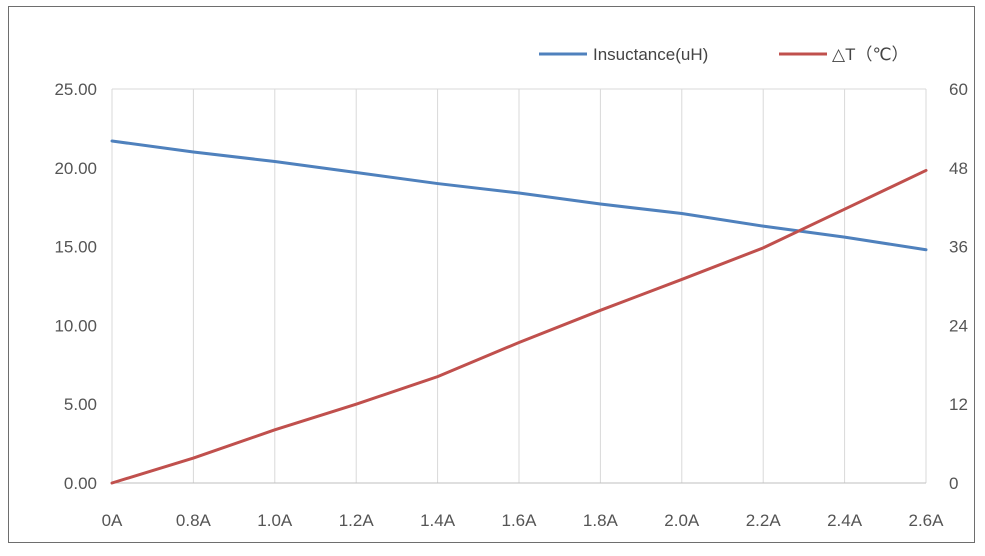 The image size is (985, 556). Describe the element at coordinates (194, 520) in the screenshot. I see `x-tick-label: 0.8A` at that location.